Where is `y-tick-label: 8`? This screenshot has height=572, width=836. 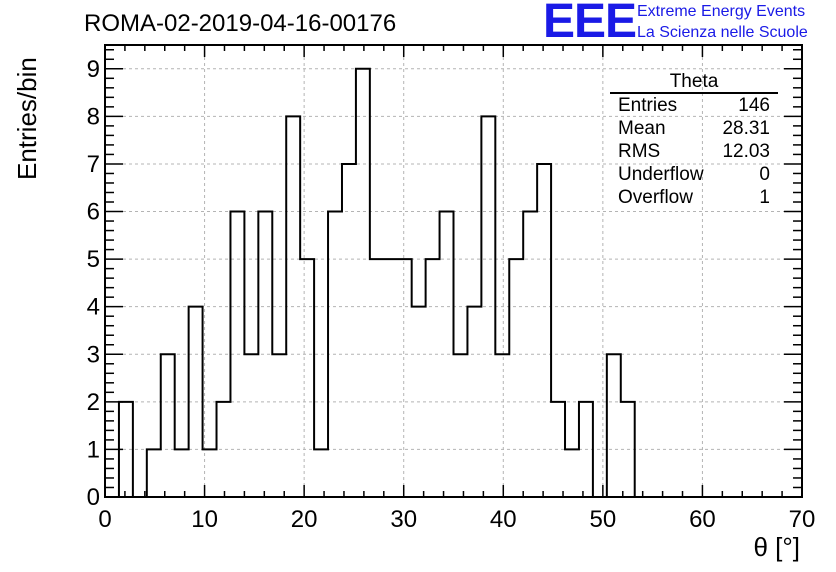
y-tick-label: 8 is located at coordinates (93, 116).